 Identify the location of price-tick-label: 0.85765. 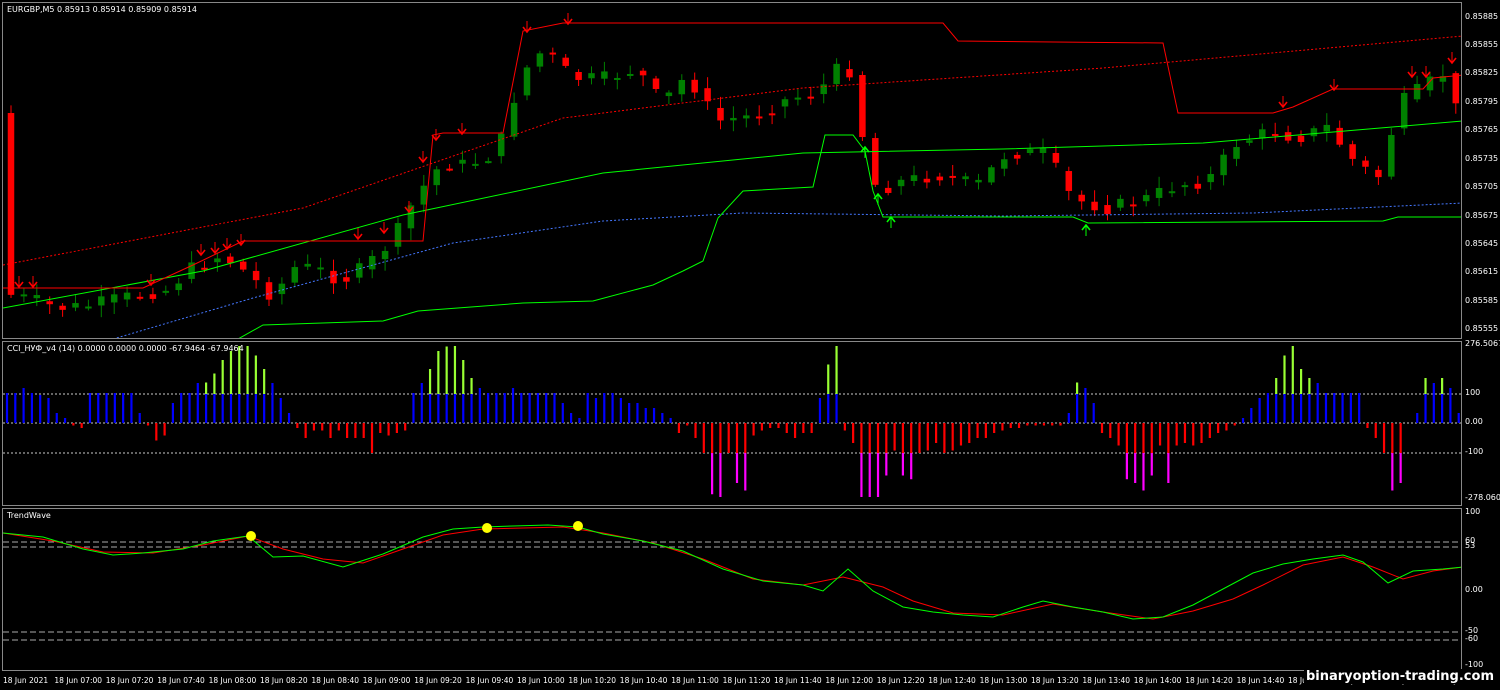
(1482, 129).